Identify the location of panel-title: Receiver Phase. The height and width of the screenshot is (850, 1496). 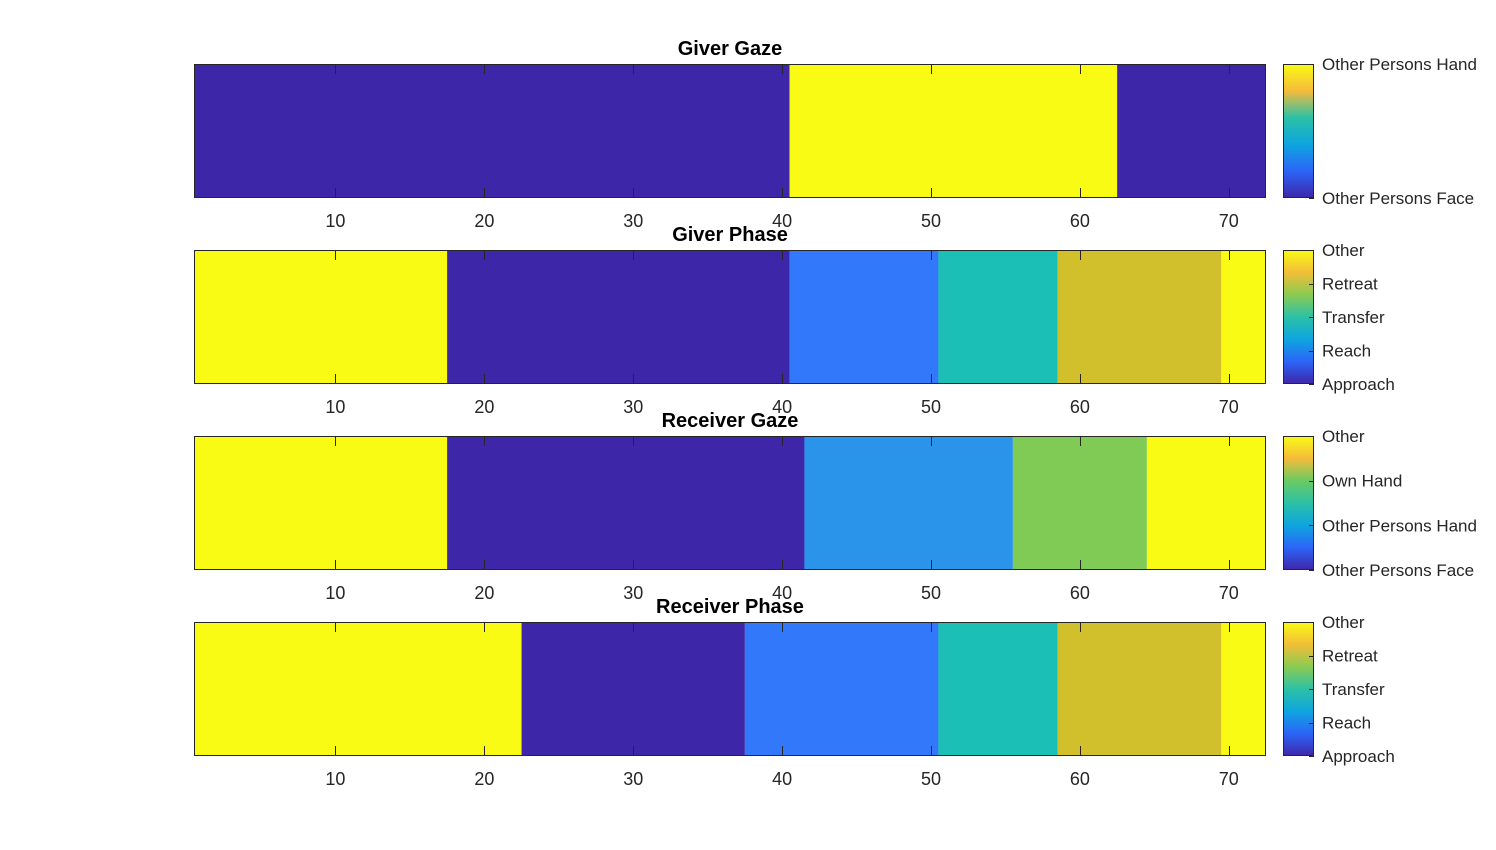
(730, 607).